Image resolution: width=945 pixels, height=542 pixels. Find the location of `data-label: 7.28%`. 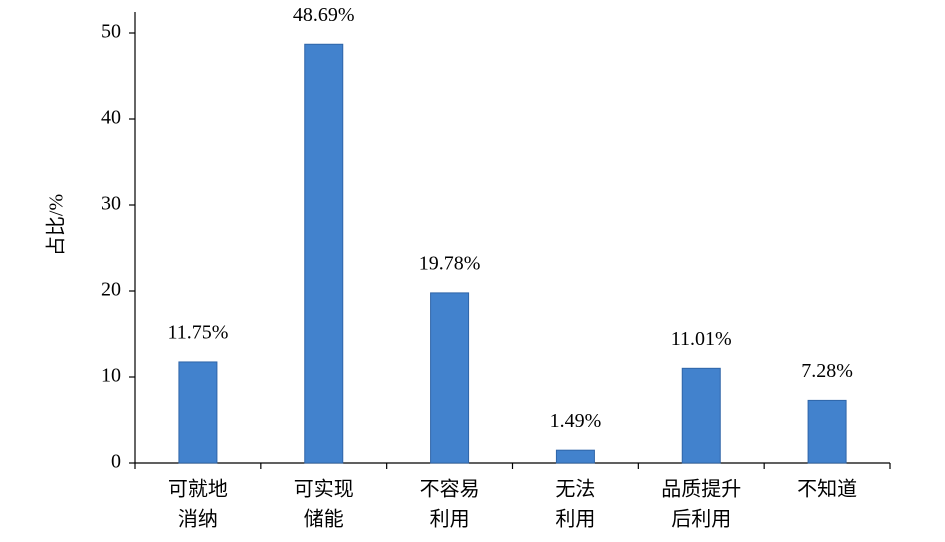

data-label: 7.28% is located at coordinates (827, 371).